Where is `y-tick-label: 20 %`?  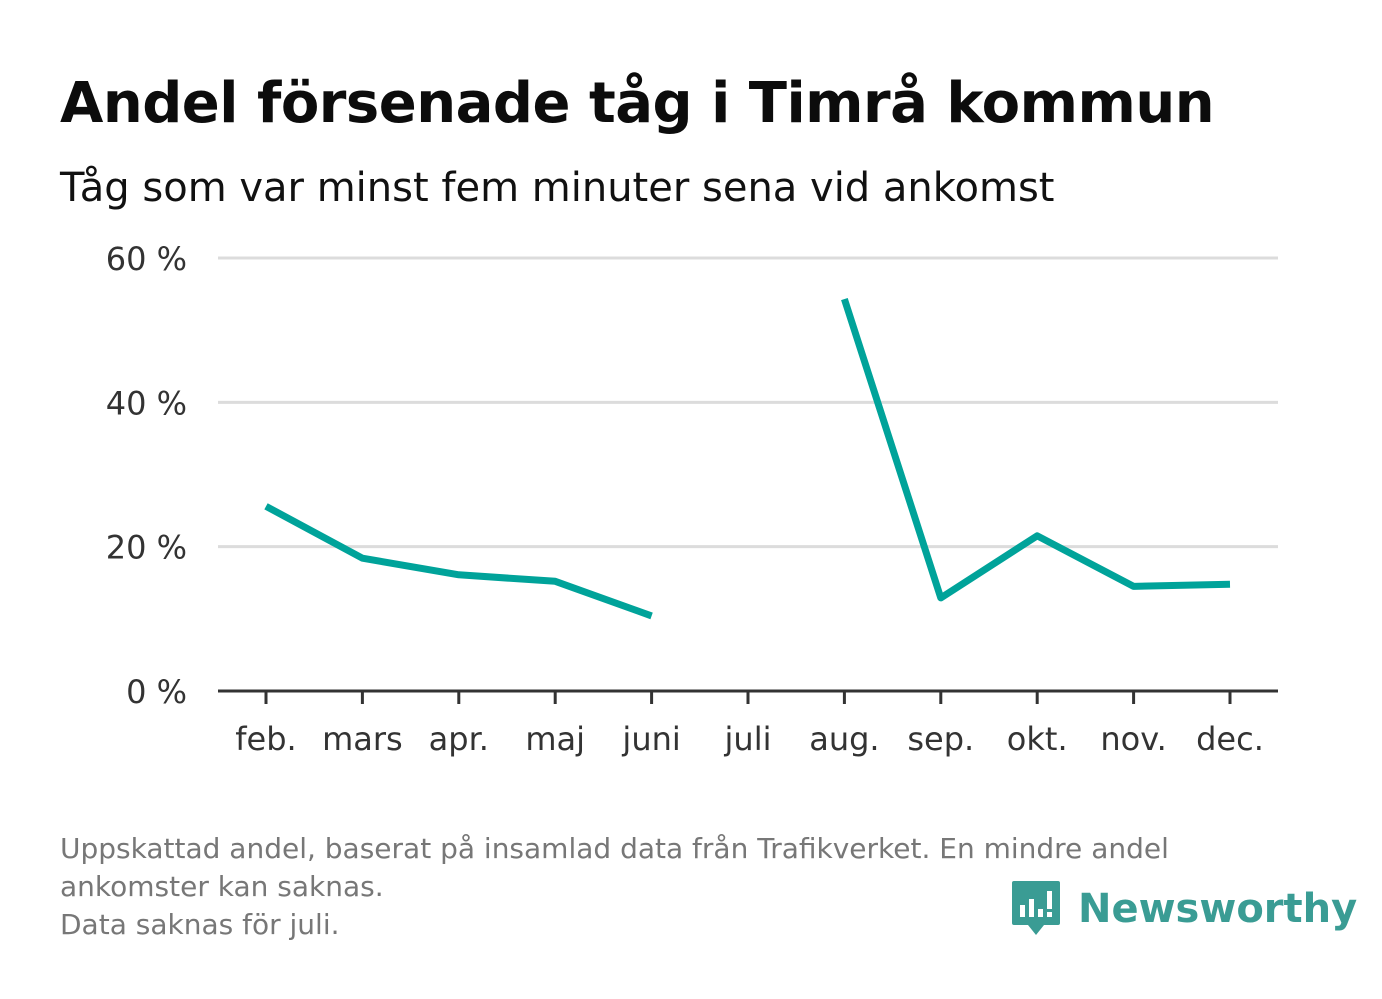 y-tick-label: 20 % is located at coordinates (146, 548).